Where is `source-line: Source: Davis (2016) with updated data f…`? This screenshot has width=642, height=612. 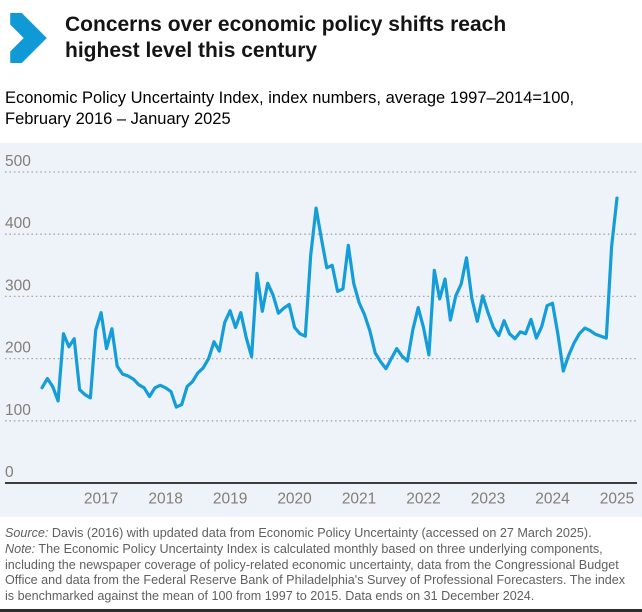 source-line: Source: Davis (2016) with updated data f… is located at coordinates (321, 534).